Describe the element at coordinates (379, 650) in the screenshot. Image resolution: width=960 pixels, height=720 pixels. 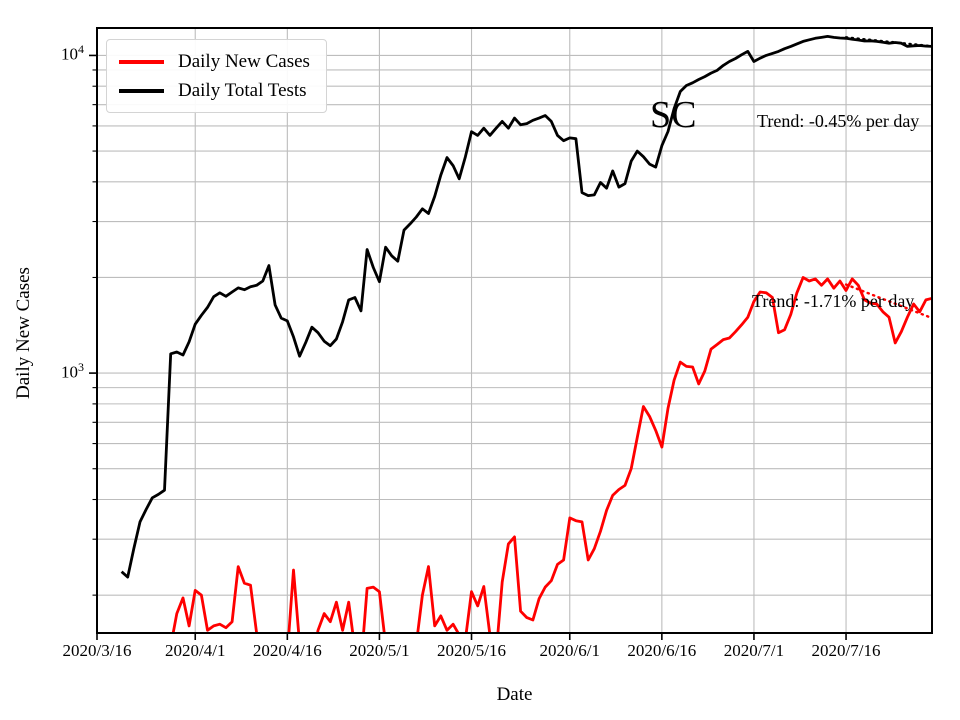
I see `x-tick-label: 2020/5/1` at that location.